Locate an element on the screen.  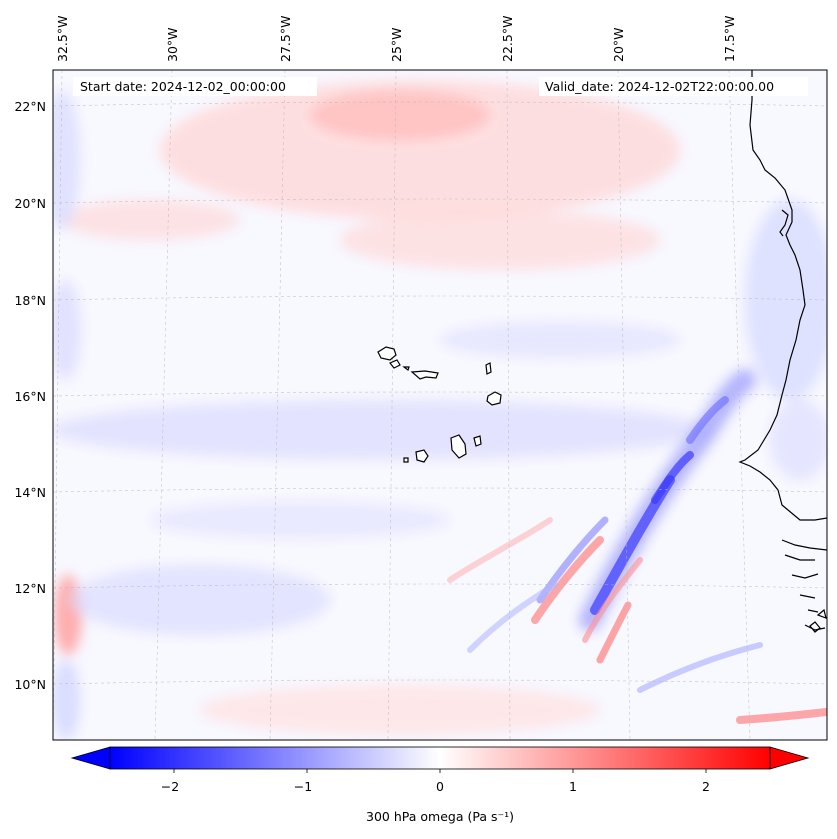
lat-label: 22°N is located at coordinates (30, 106).